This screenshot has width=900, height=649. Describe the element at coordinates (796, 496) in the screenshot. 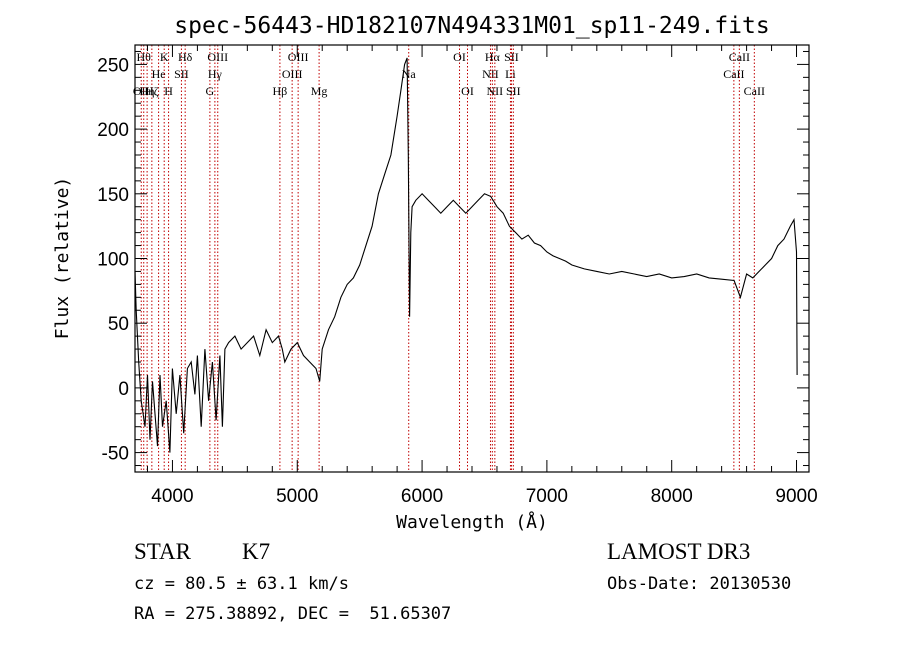

I see `x-tick-label-5: 9000` at that location.